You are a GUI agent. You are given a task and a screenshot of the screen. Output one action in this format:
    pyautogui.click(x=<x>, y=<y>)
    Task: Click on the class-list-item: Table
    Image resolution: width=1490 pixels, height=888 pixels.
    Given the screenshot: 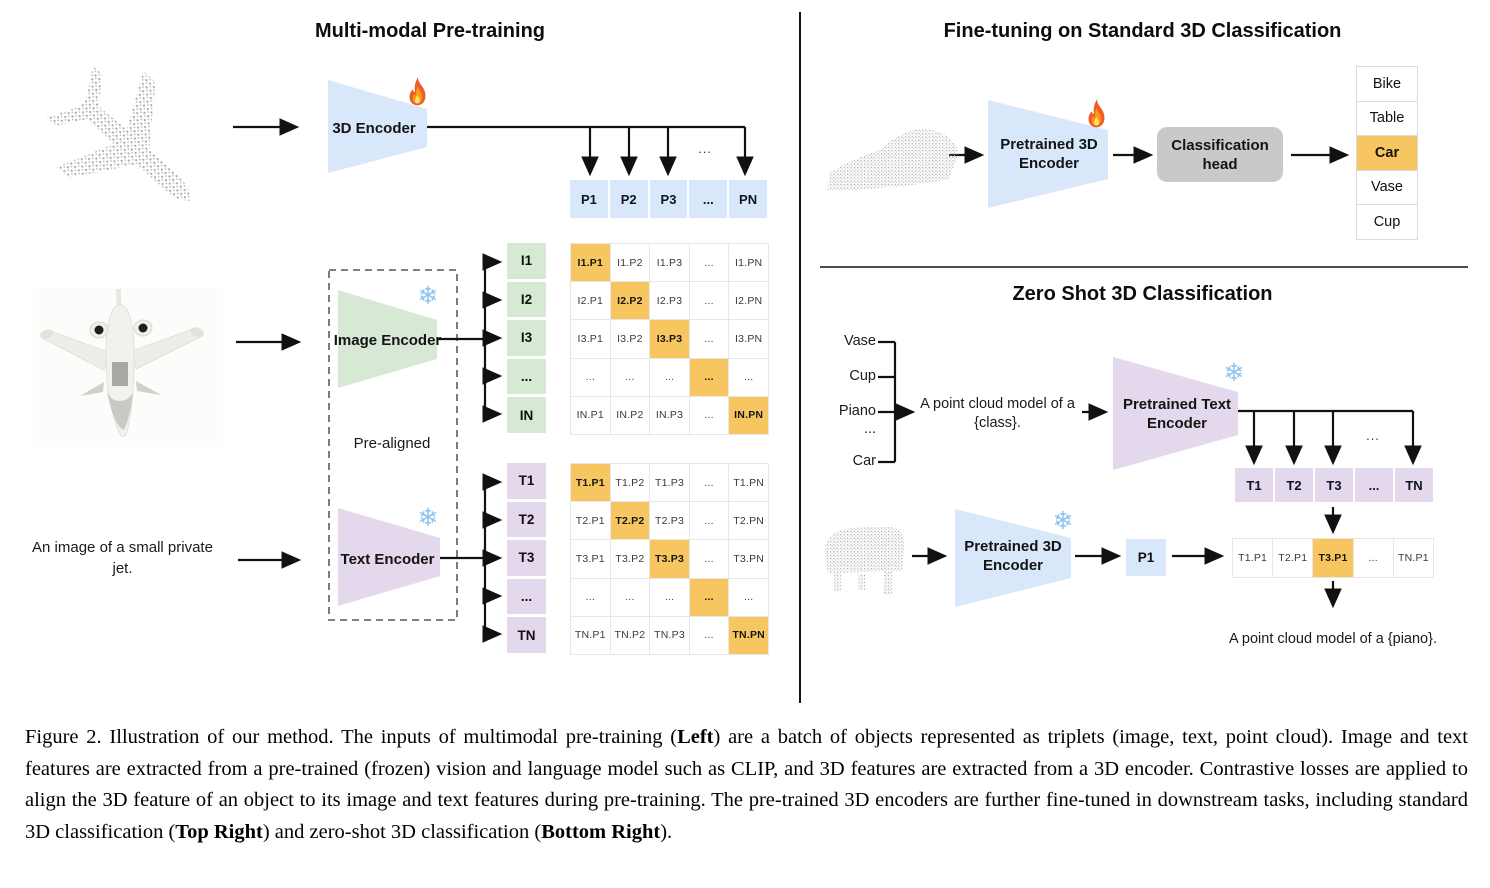 What is the action you would take?
    pyautogui.click(x=1387, y=118)
    